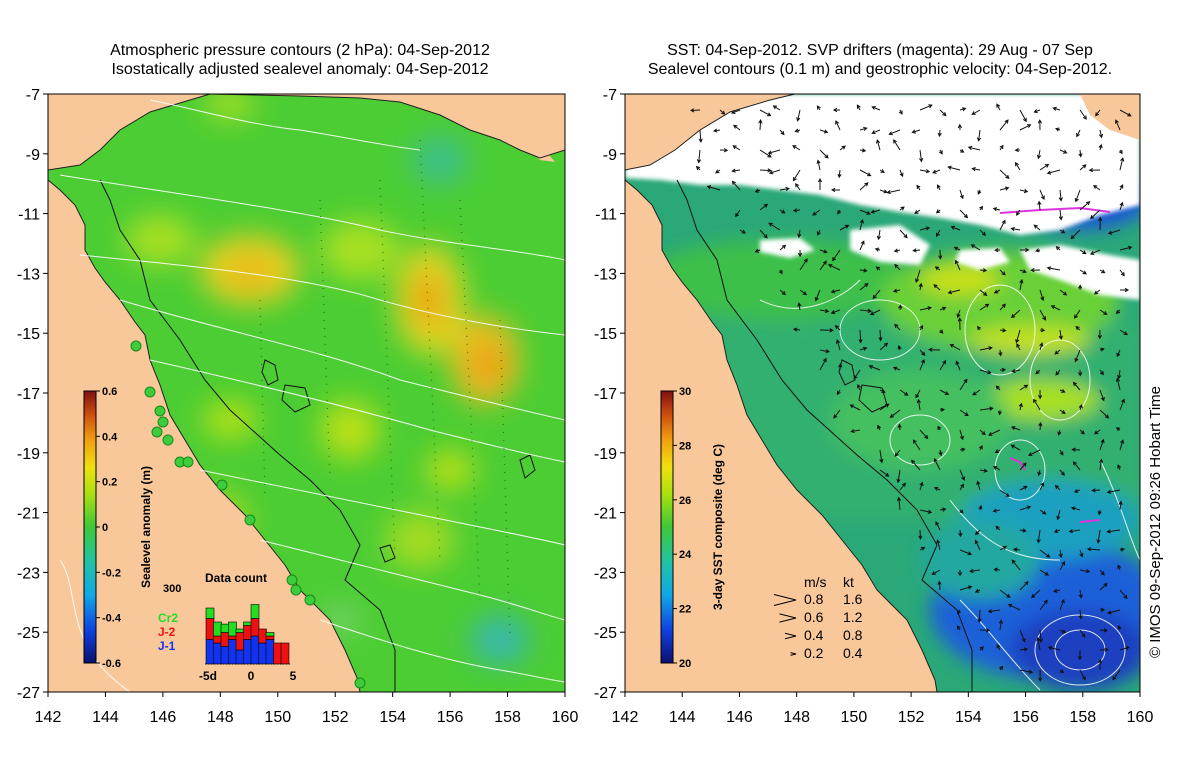 Image resolution: width=1200 pixels, height=780 pixels. What do you see at coordinates (788, 618) in the screenshot?
I see `velocity-legend-arrow` at bounding box center [788, 618].